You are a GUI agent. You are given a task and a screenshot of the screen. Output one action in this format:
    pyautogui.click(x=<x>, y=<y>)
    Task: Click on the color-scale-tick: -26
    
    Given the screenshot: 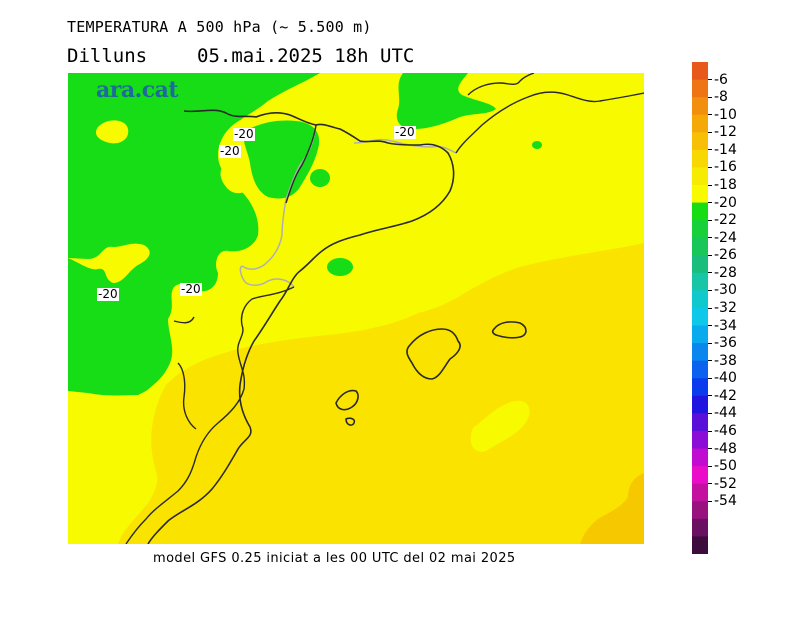 What is the action you would take?
    pyautogui.click(x=722, y=255)
    